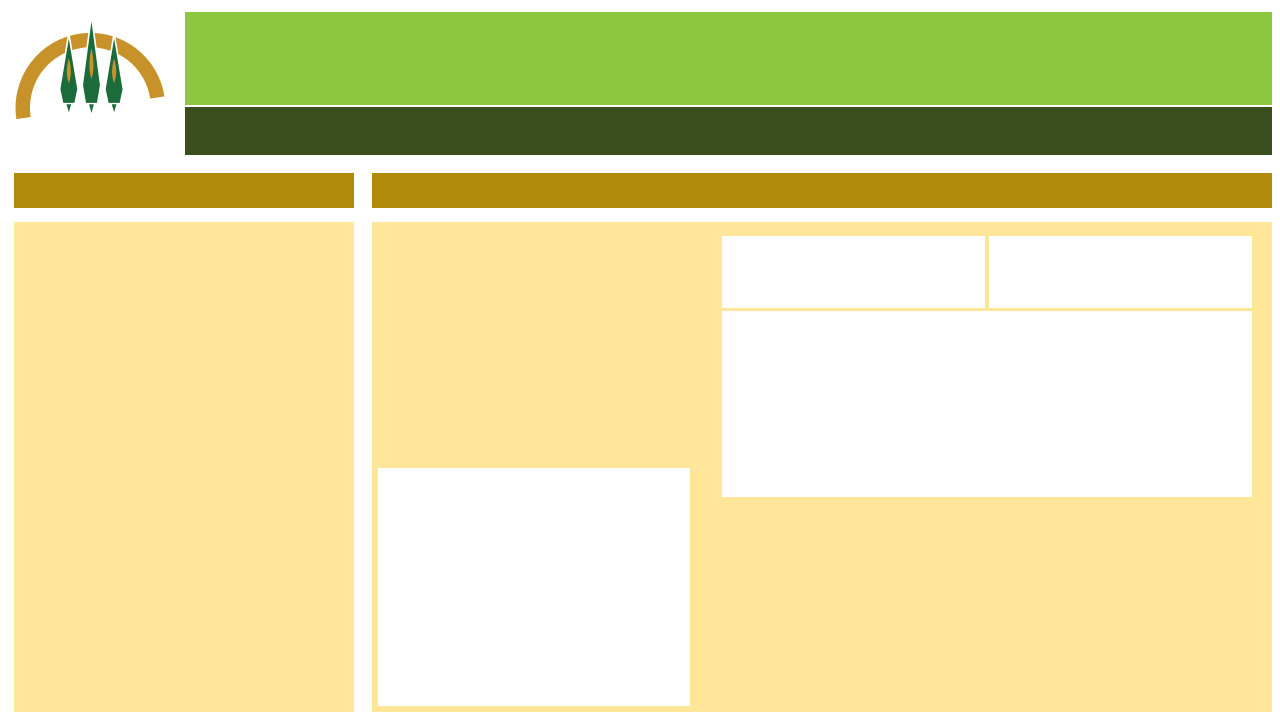 This screenshot has width=1280, height=720. What do you see at coordinates (534, 587) in the screenshot?
I see `frequency-response-figure` at bounding box center [534, 587].